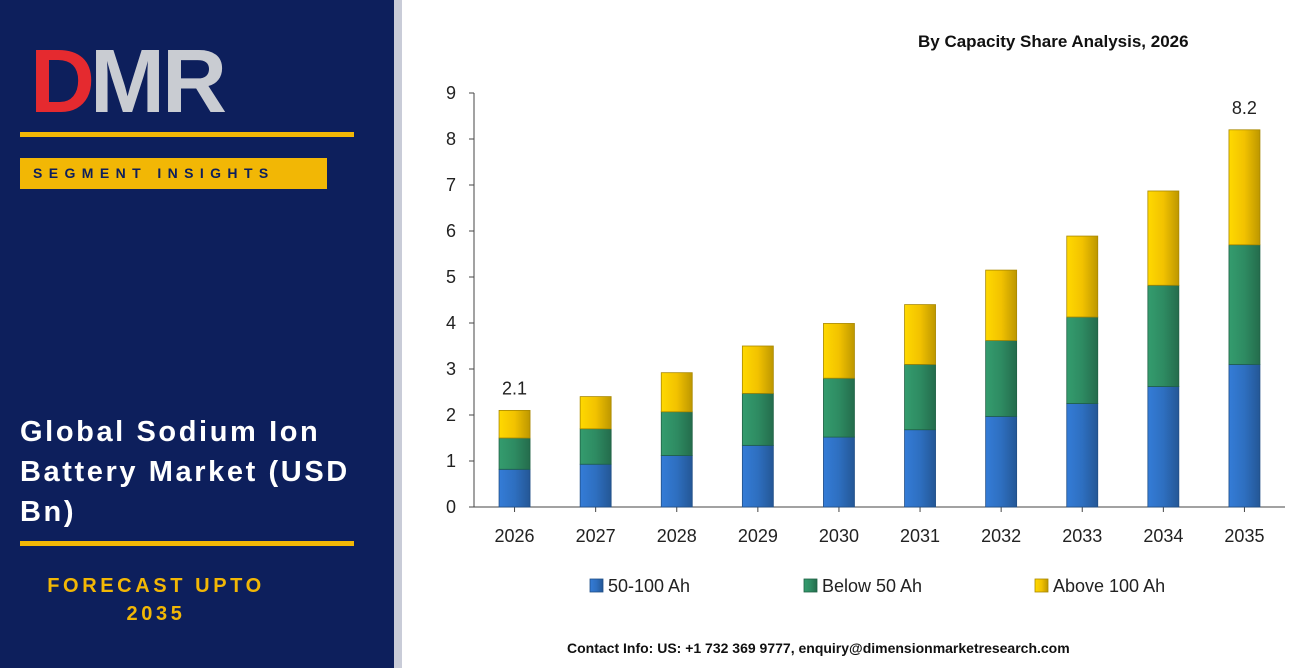 Image resolution: width=1313 pixels, height=668 pixels. Describe the element at coordinates (1244, 108) in the screenshot. I see `bar-total-label: 8.2` at that location.